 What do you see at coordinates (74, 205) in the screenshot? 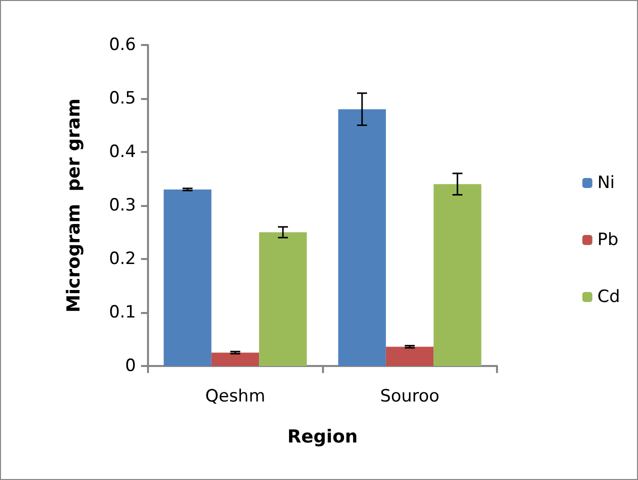
I see `y-axis-title: Microgram per gram` at bounding box center [74, 205].